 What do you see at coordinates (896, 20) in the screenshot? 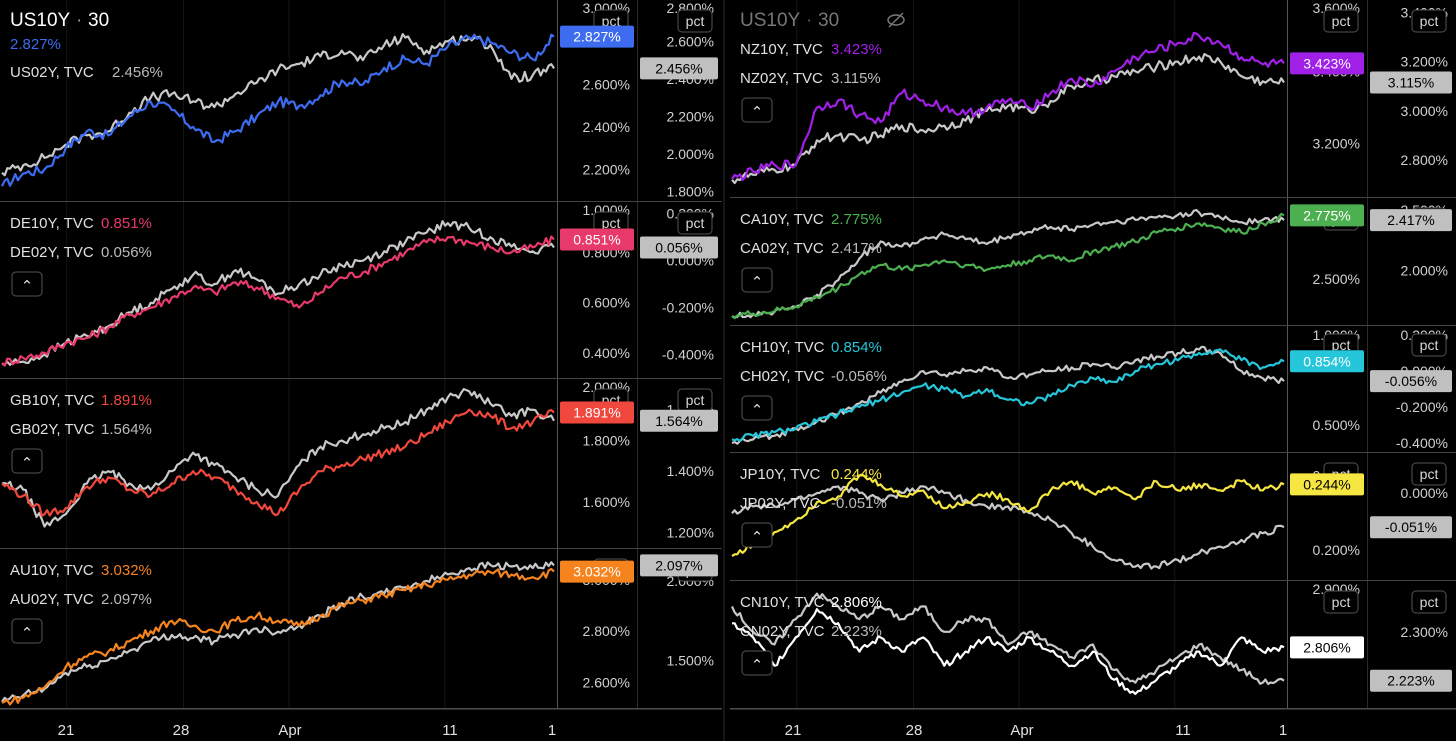
I see `hidden-eye-icon` at bounding box center [896, 20].